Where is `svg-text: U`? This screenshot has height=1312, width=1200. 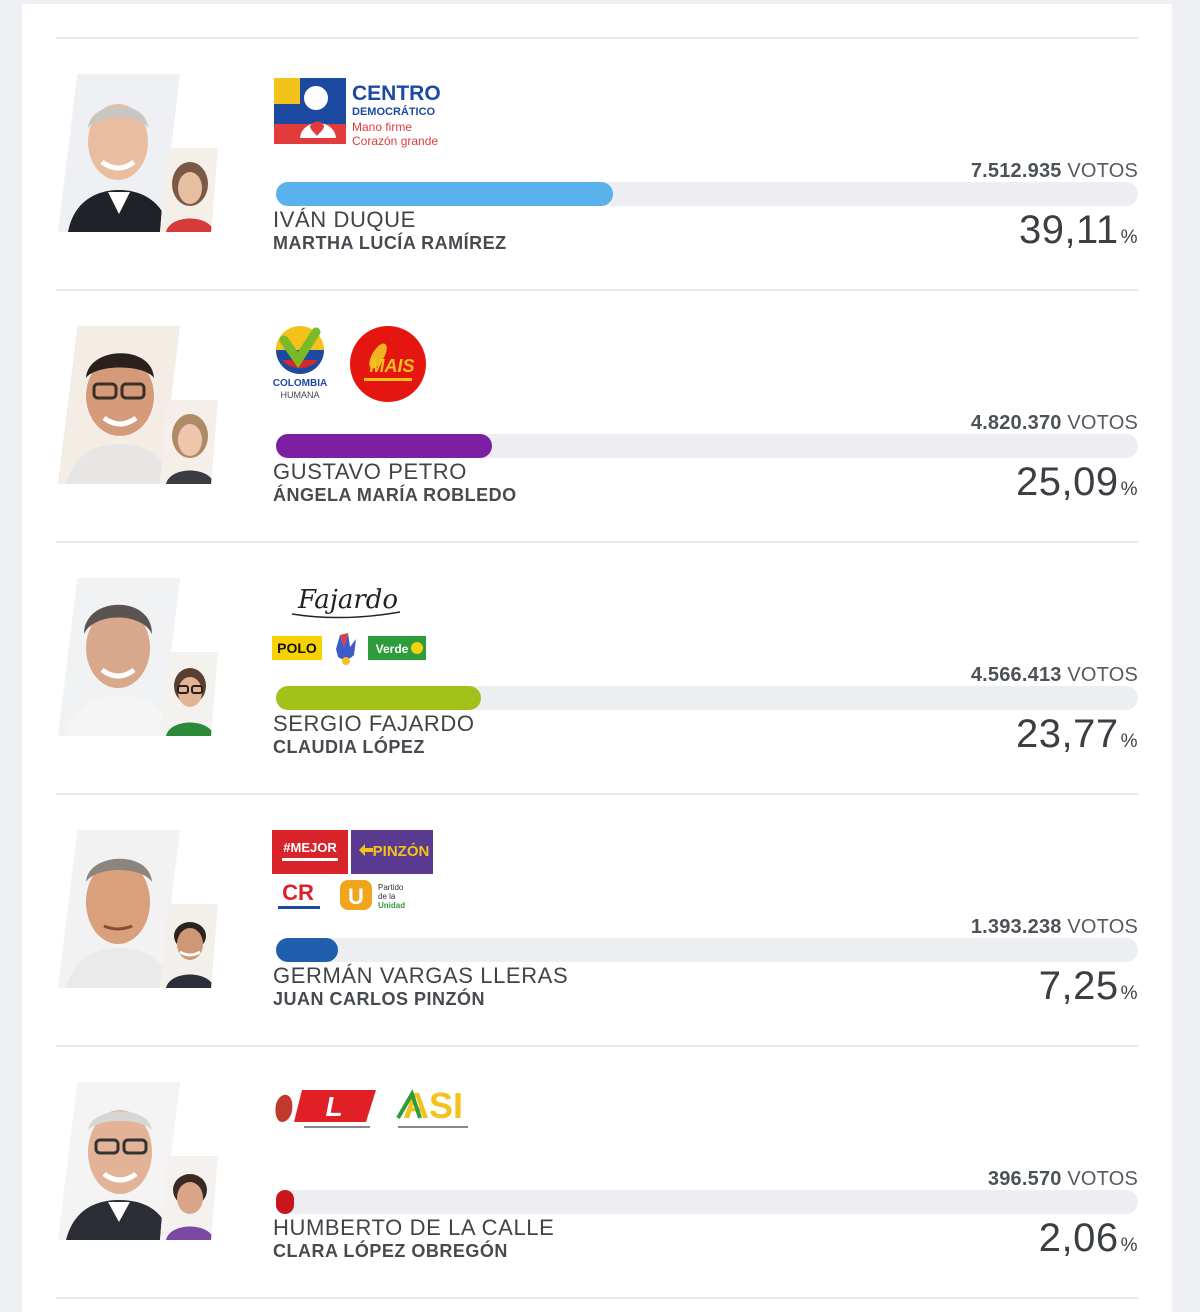
svg-text: U is located at coordinates (356, 896).